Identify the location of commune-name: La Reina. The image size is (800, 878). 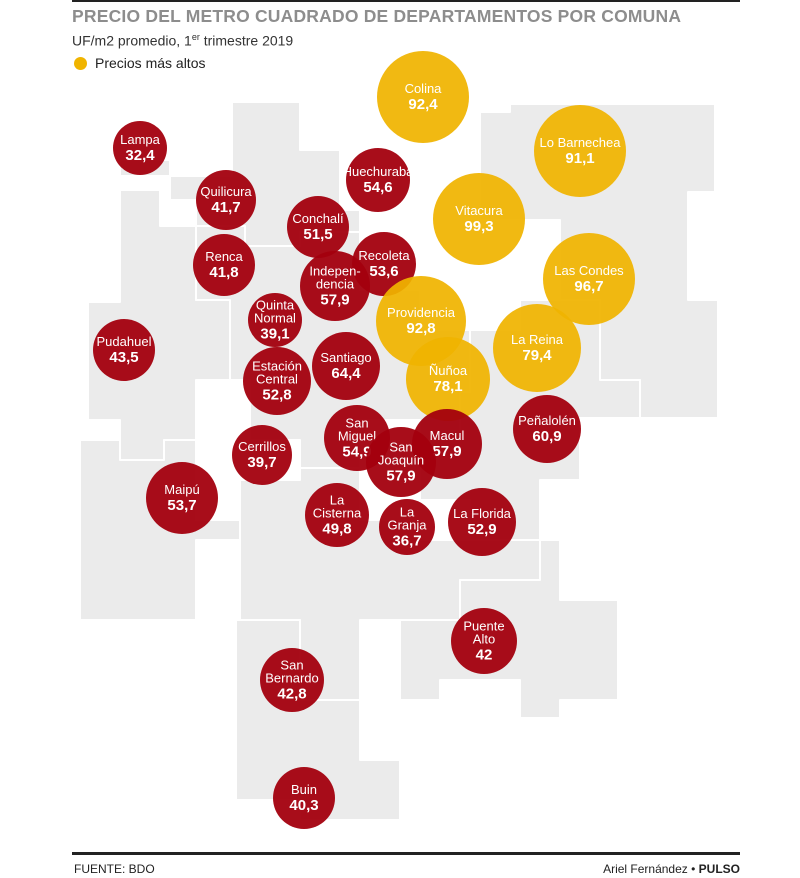
(537, 339).